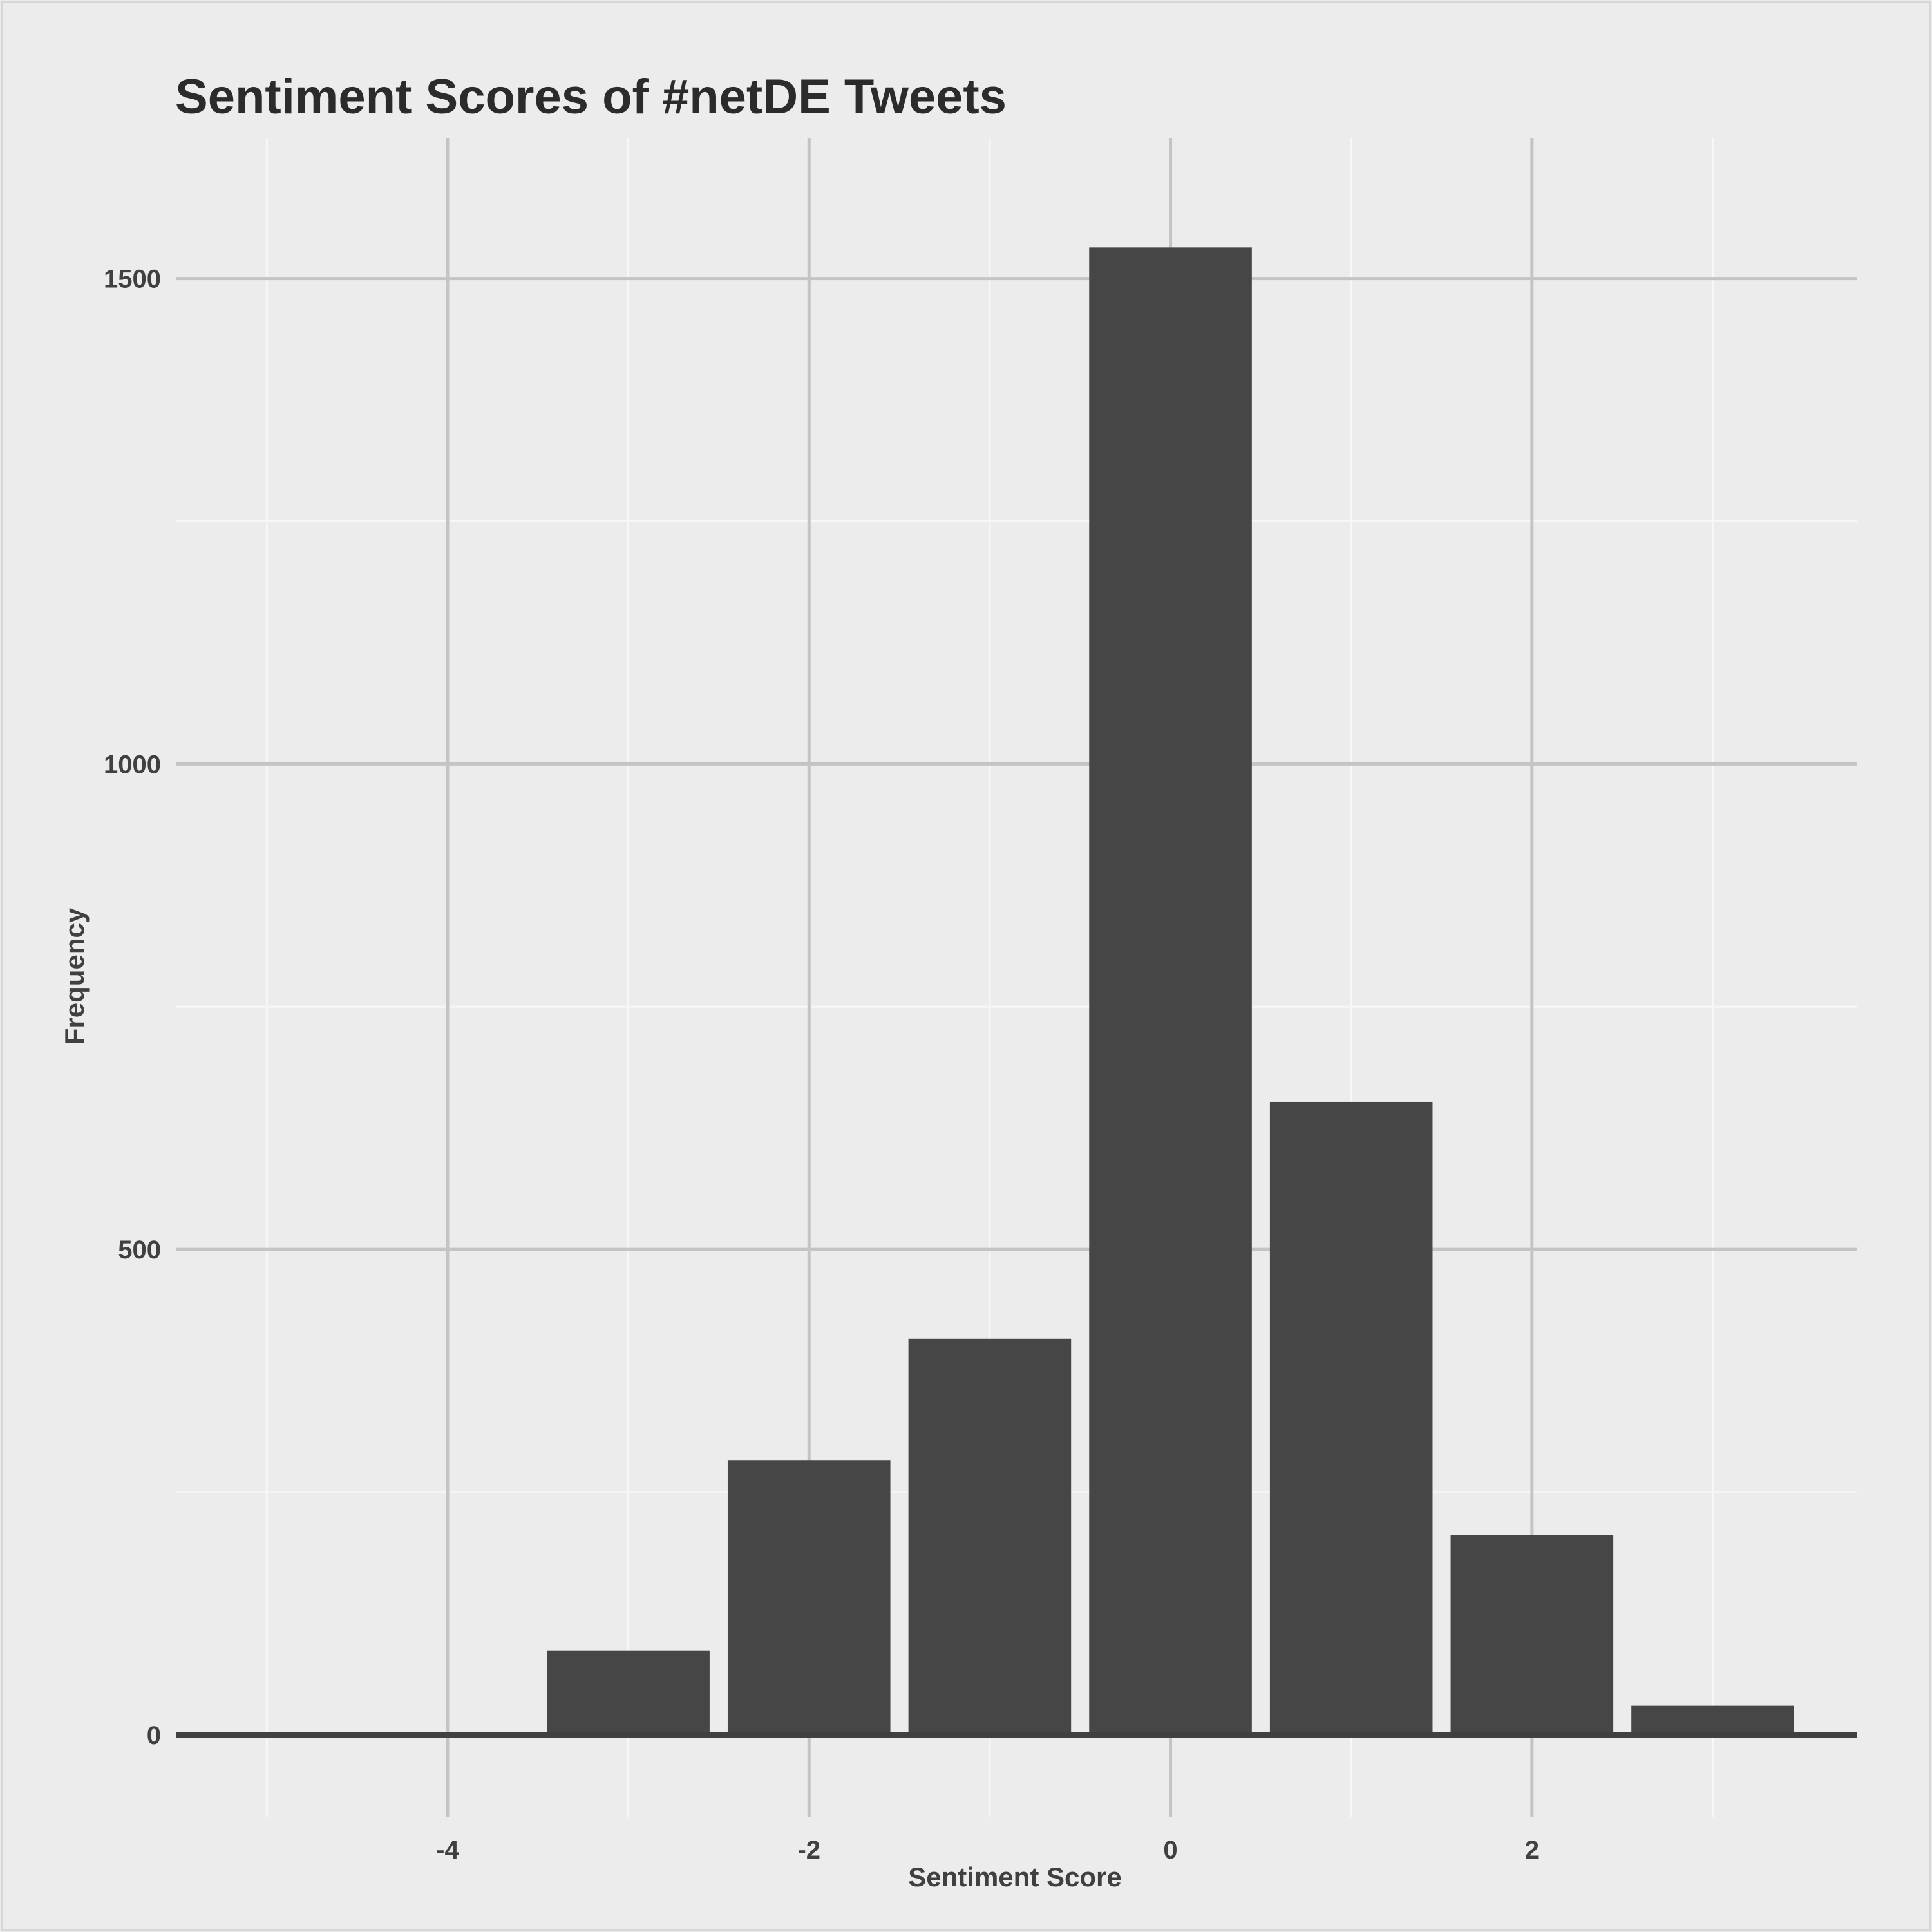 This screenshot has width=1932, height=1932. Describe the element at coordinates (74, 976) in the screenshot. I see `y-axis-title: Frequency` at that location.